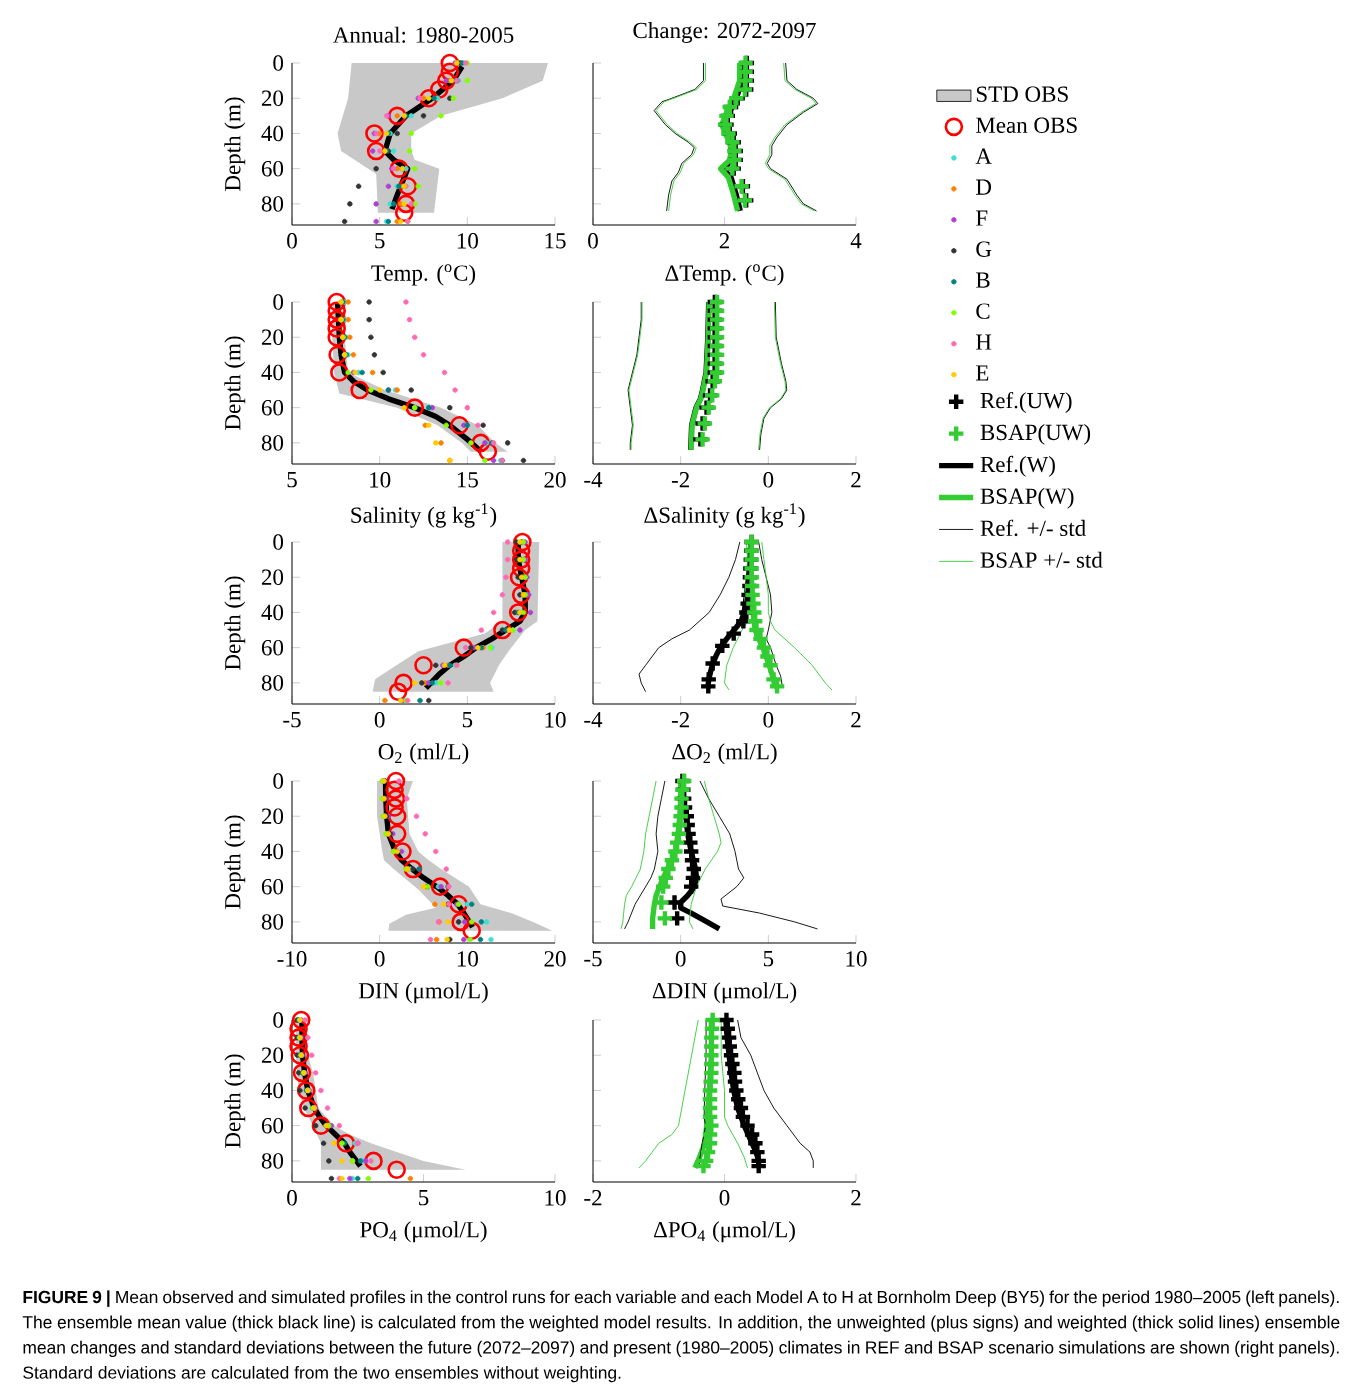 Image resolution: width=1360 pixels, height=1399 pixels. I want to click on legend-label: E, so click(982, 373).